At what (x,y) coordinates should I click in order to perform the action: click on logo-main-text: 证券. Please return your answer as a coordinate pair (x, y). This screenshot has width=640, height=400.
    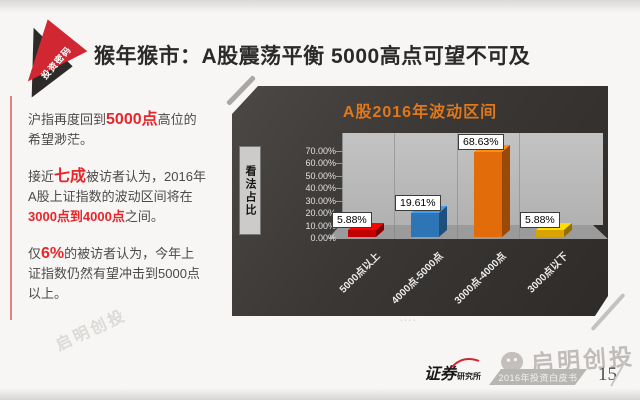
    Looking at the image, I should click on (440, 374).